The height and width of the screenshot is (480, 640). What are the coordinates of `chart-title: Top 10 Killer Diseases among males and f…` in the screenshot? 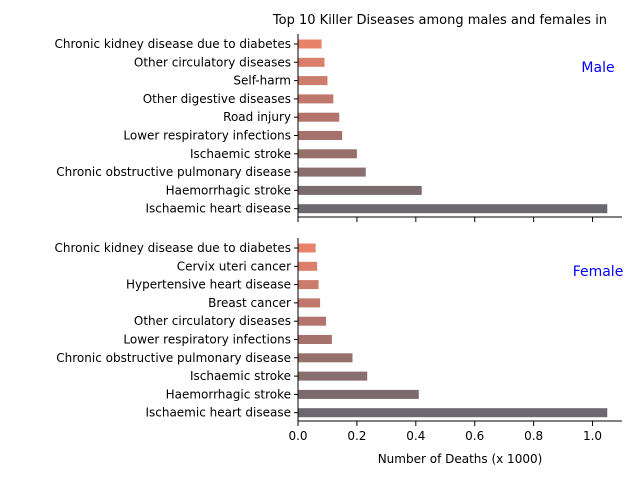 It's located at (439, 20).